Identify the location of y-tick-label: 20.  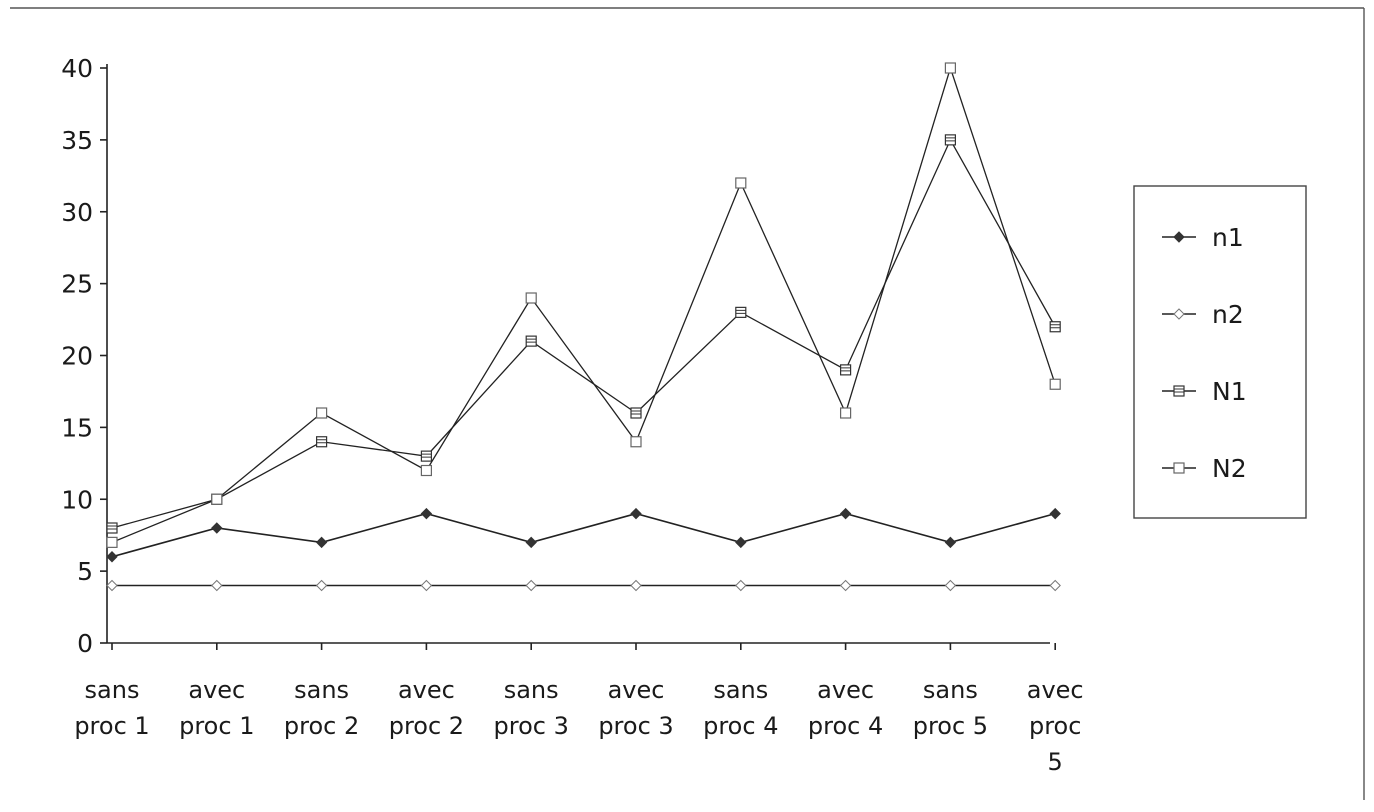
(77, 356).